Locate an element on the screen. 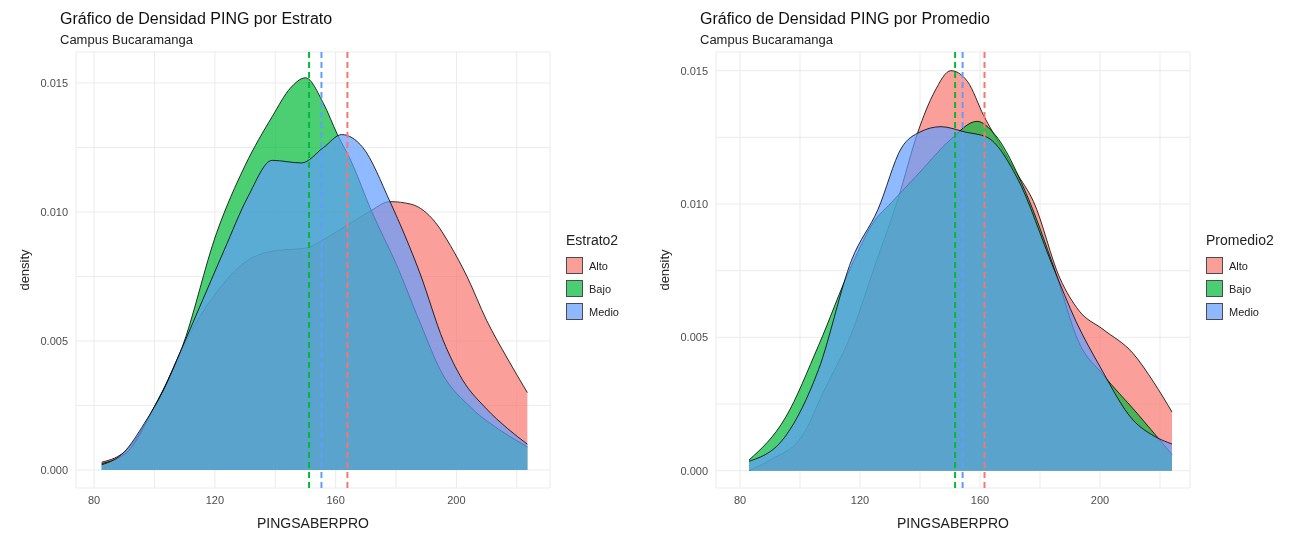  chart-title: Gráfico de Densidad PING por Promedio is located at coordinates (845, 19).